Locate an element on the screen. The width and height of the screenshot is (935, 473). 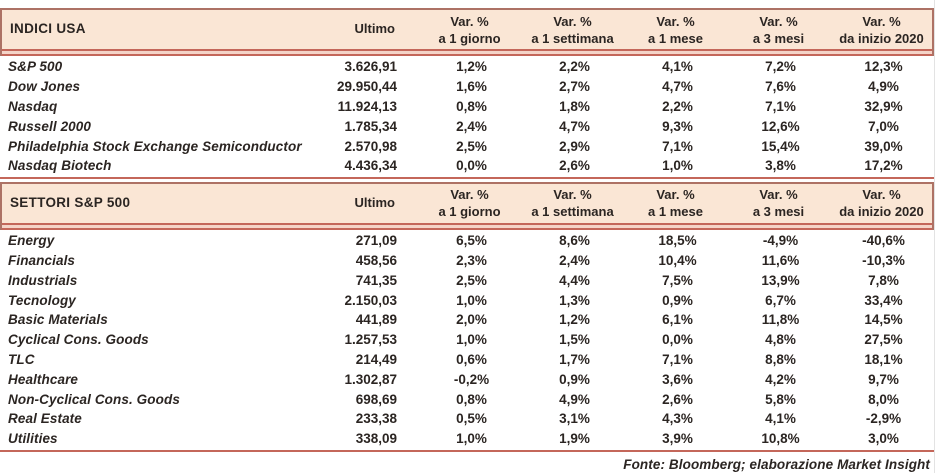
var-value: 1,6% is located at coordinates (471, 87).